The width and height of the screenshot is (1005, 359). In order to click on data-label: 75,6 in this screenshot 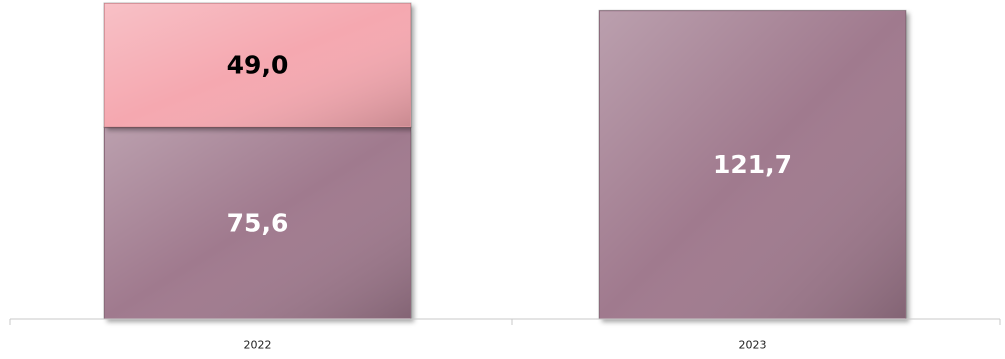, I will do `click(258, 223)`.